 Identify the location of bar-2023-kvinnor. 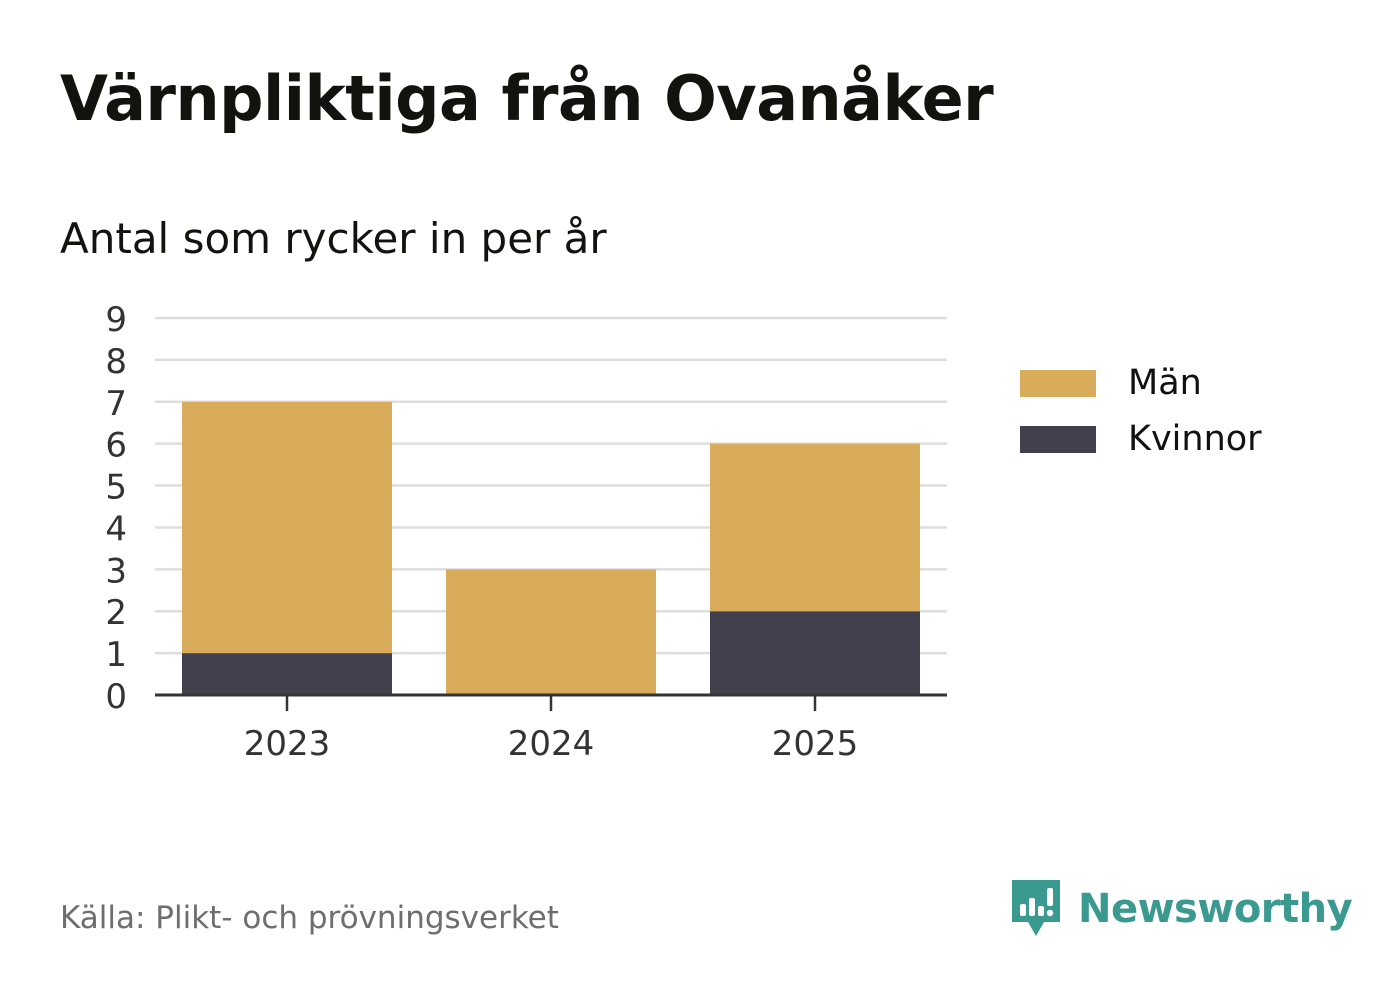
(287, 674).